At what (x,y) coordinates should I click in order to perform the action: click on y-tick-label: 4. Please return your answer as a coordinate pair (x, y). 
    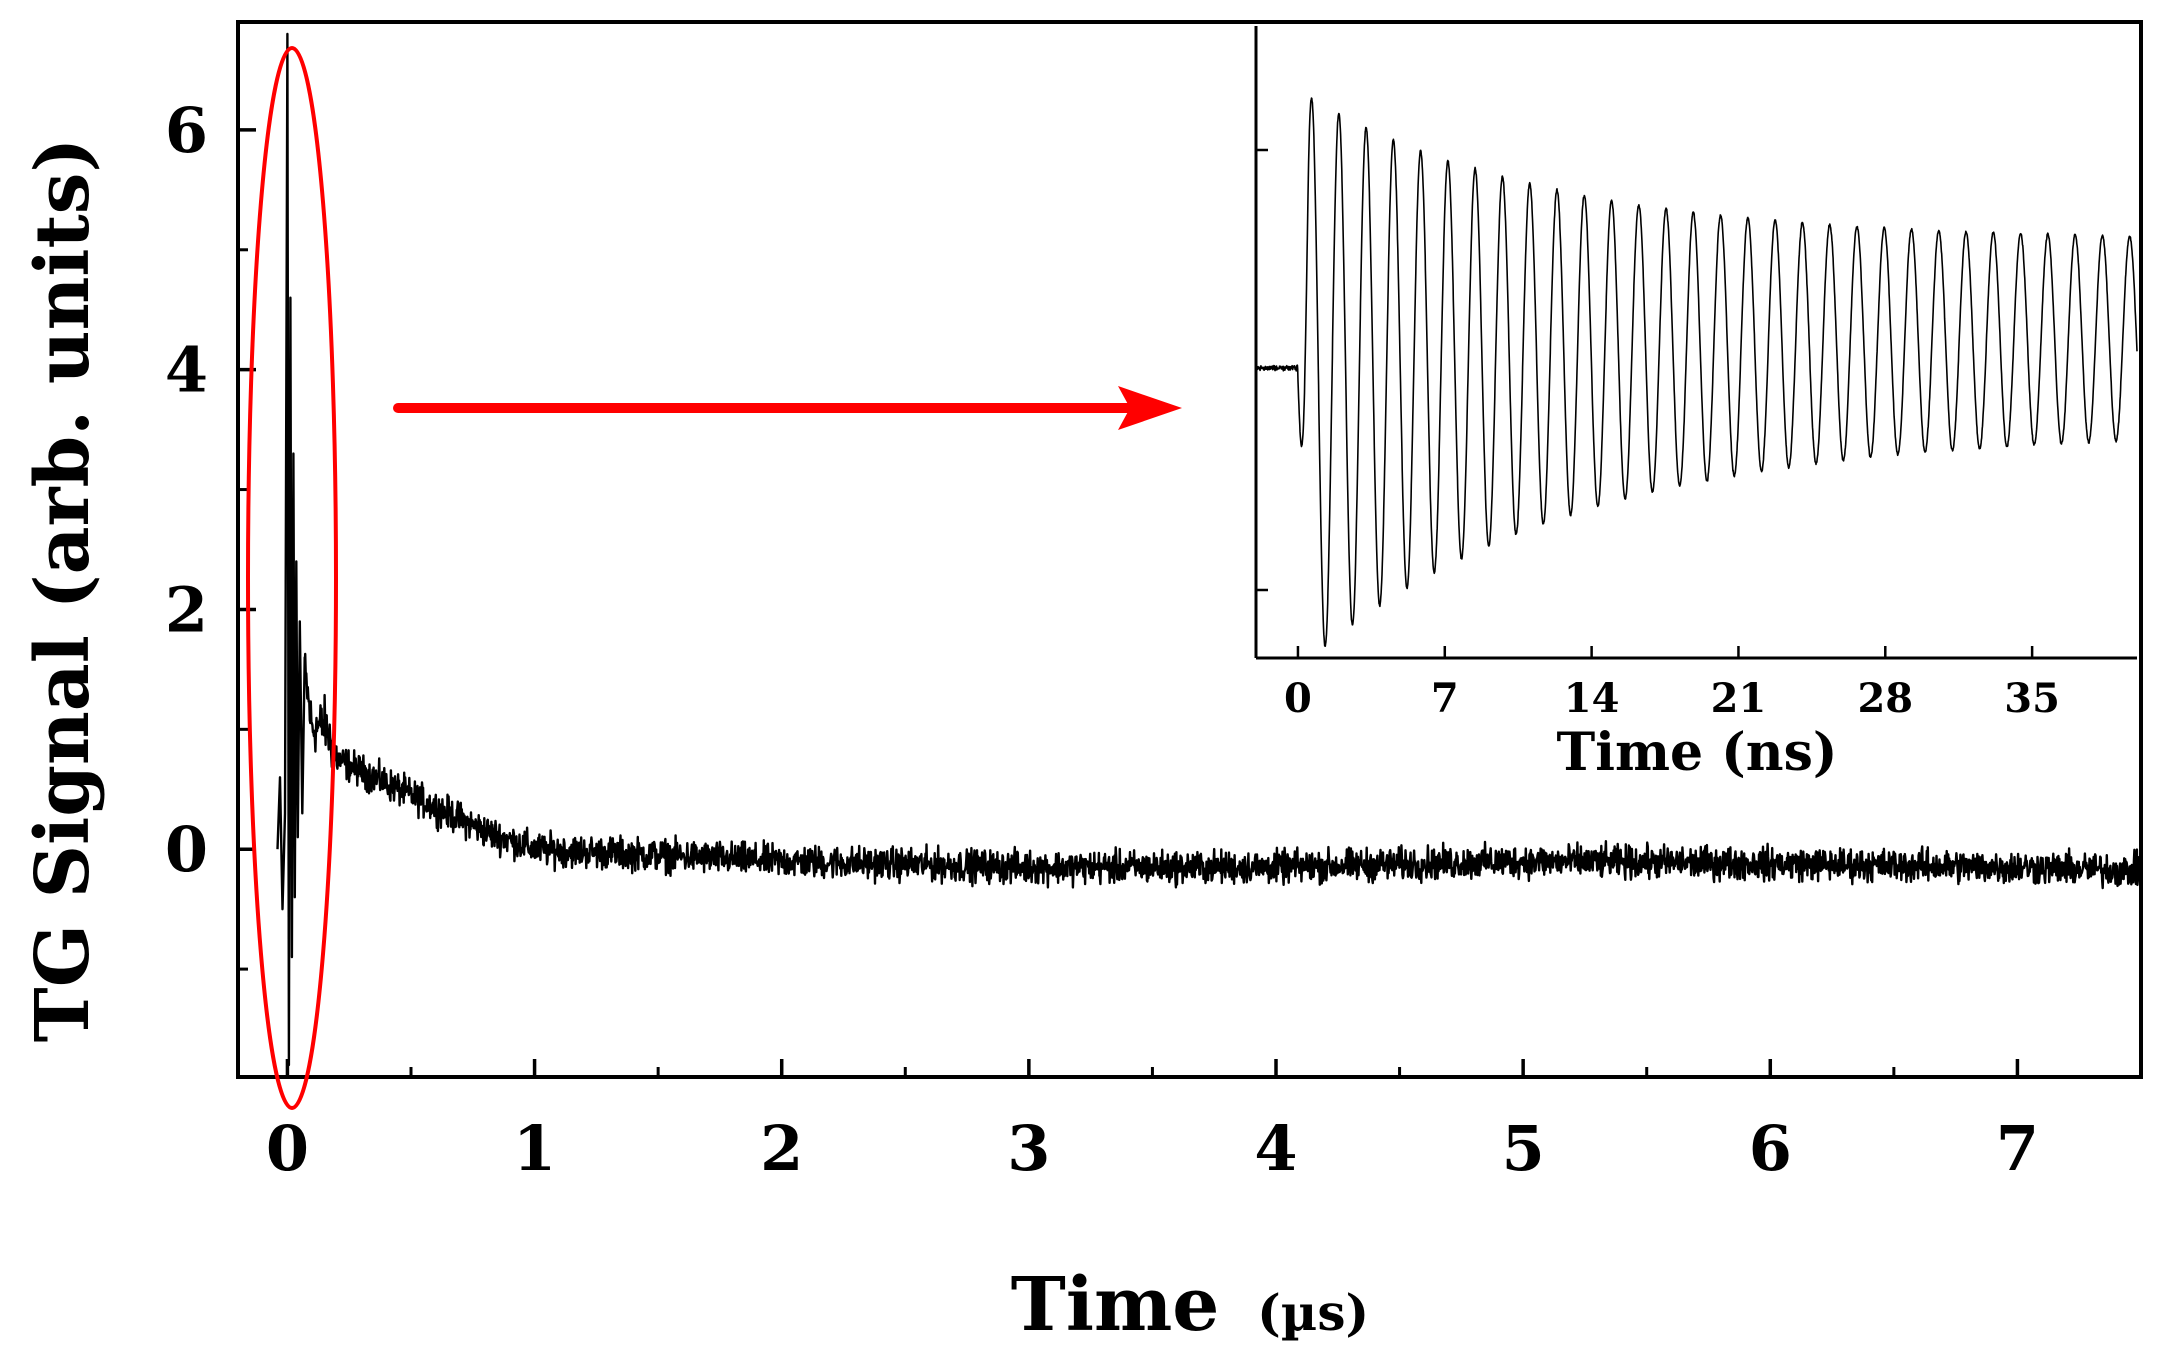
    Looking at the image, I should click on (186, 370).